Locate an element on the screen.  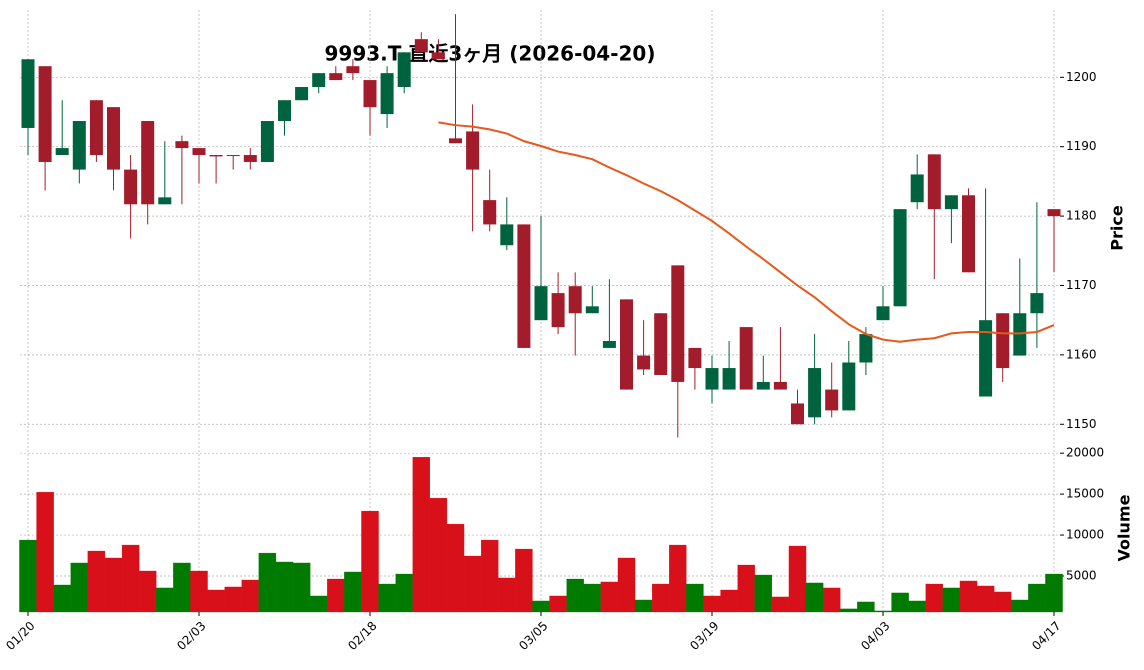
y-tick-label: 20000 is located at coordinates (1085, 453).